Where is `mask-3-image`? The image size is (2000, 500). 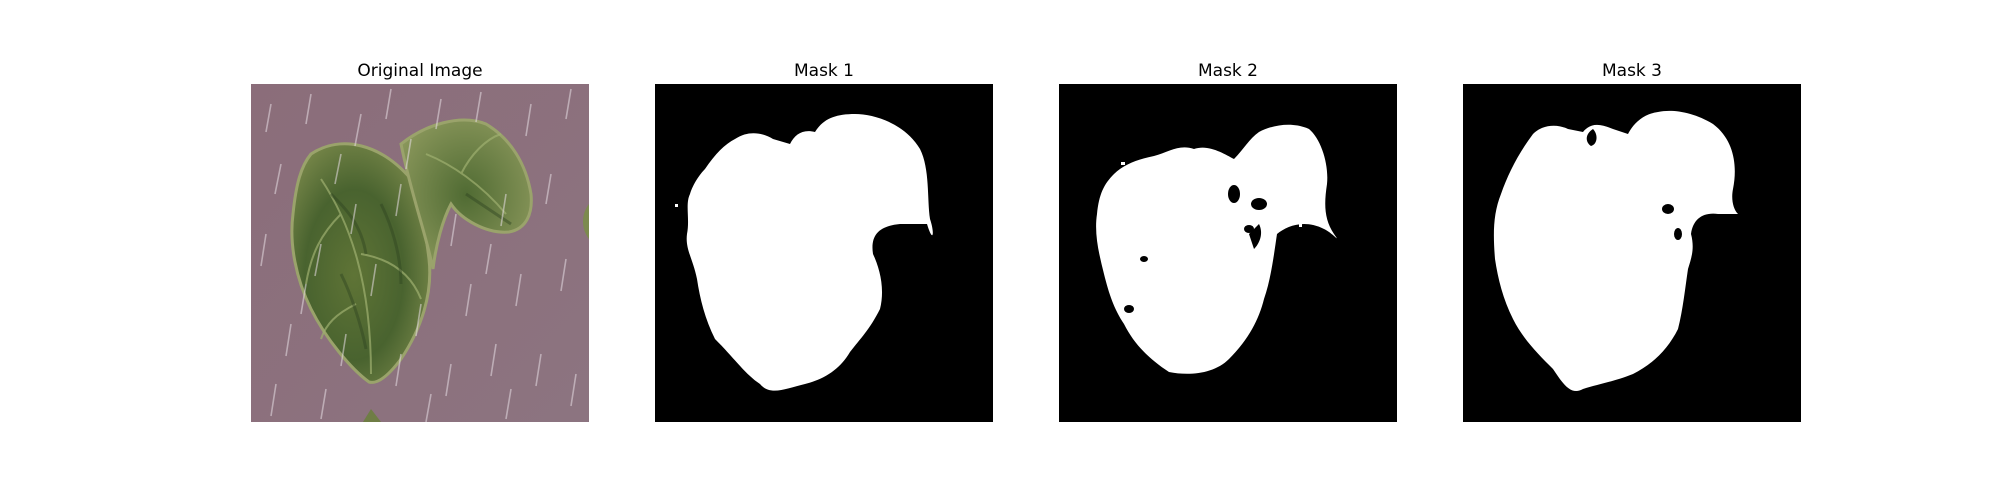 mask-3-image is located at coordinates (1632, 253).